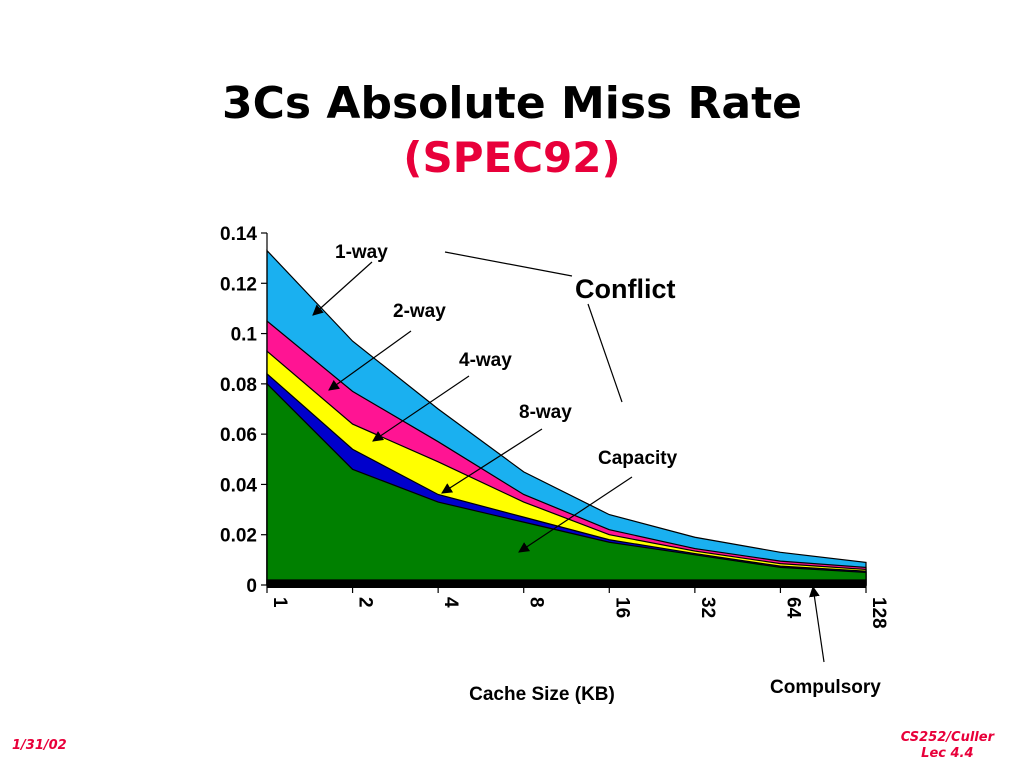 The image size is (1024, 768). Describe the element at coordinates (621, 607) in the screenshot. I see `x-tick-label: 16` at that location.